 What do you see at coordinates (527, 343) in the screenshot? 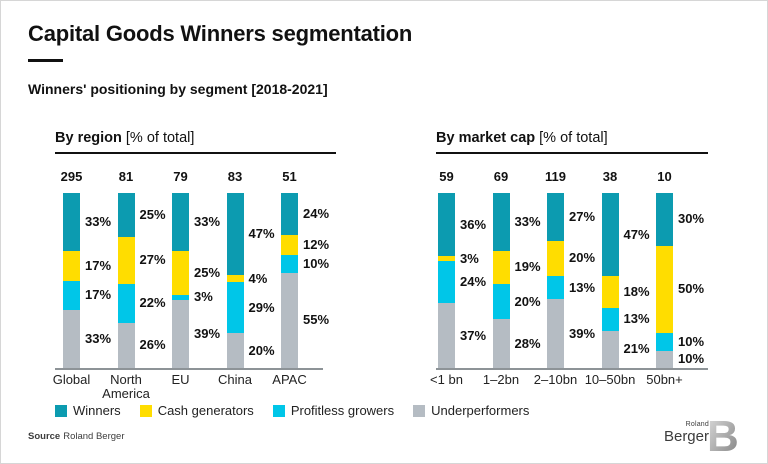
I see `percent-label: 28%` at bounding box center [527, 343].